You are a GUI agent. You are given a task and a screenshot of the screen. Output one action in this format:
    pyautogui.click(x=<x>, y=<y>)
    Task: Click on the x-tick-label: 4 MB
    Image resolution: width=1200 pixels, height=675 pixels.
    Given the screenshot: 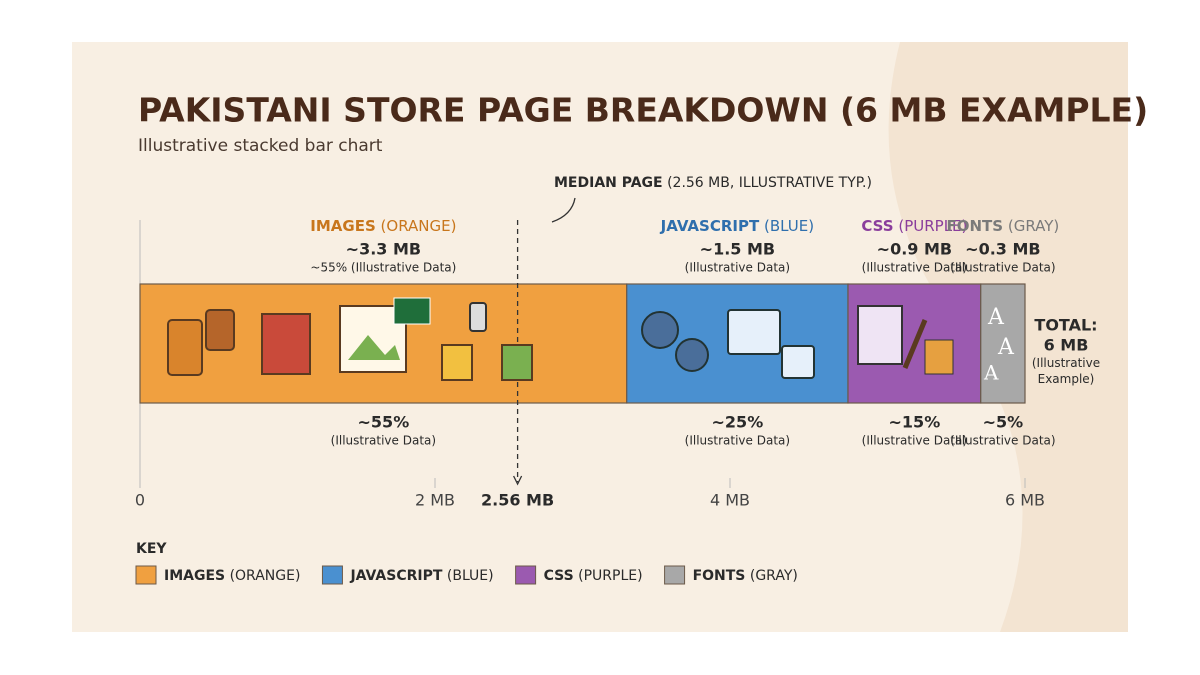 What is the action you would take?
    pyautogui.click(x=730, y=500)
    